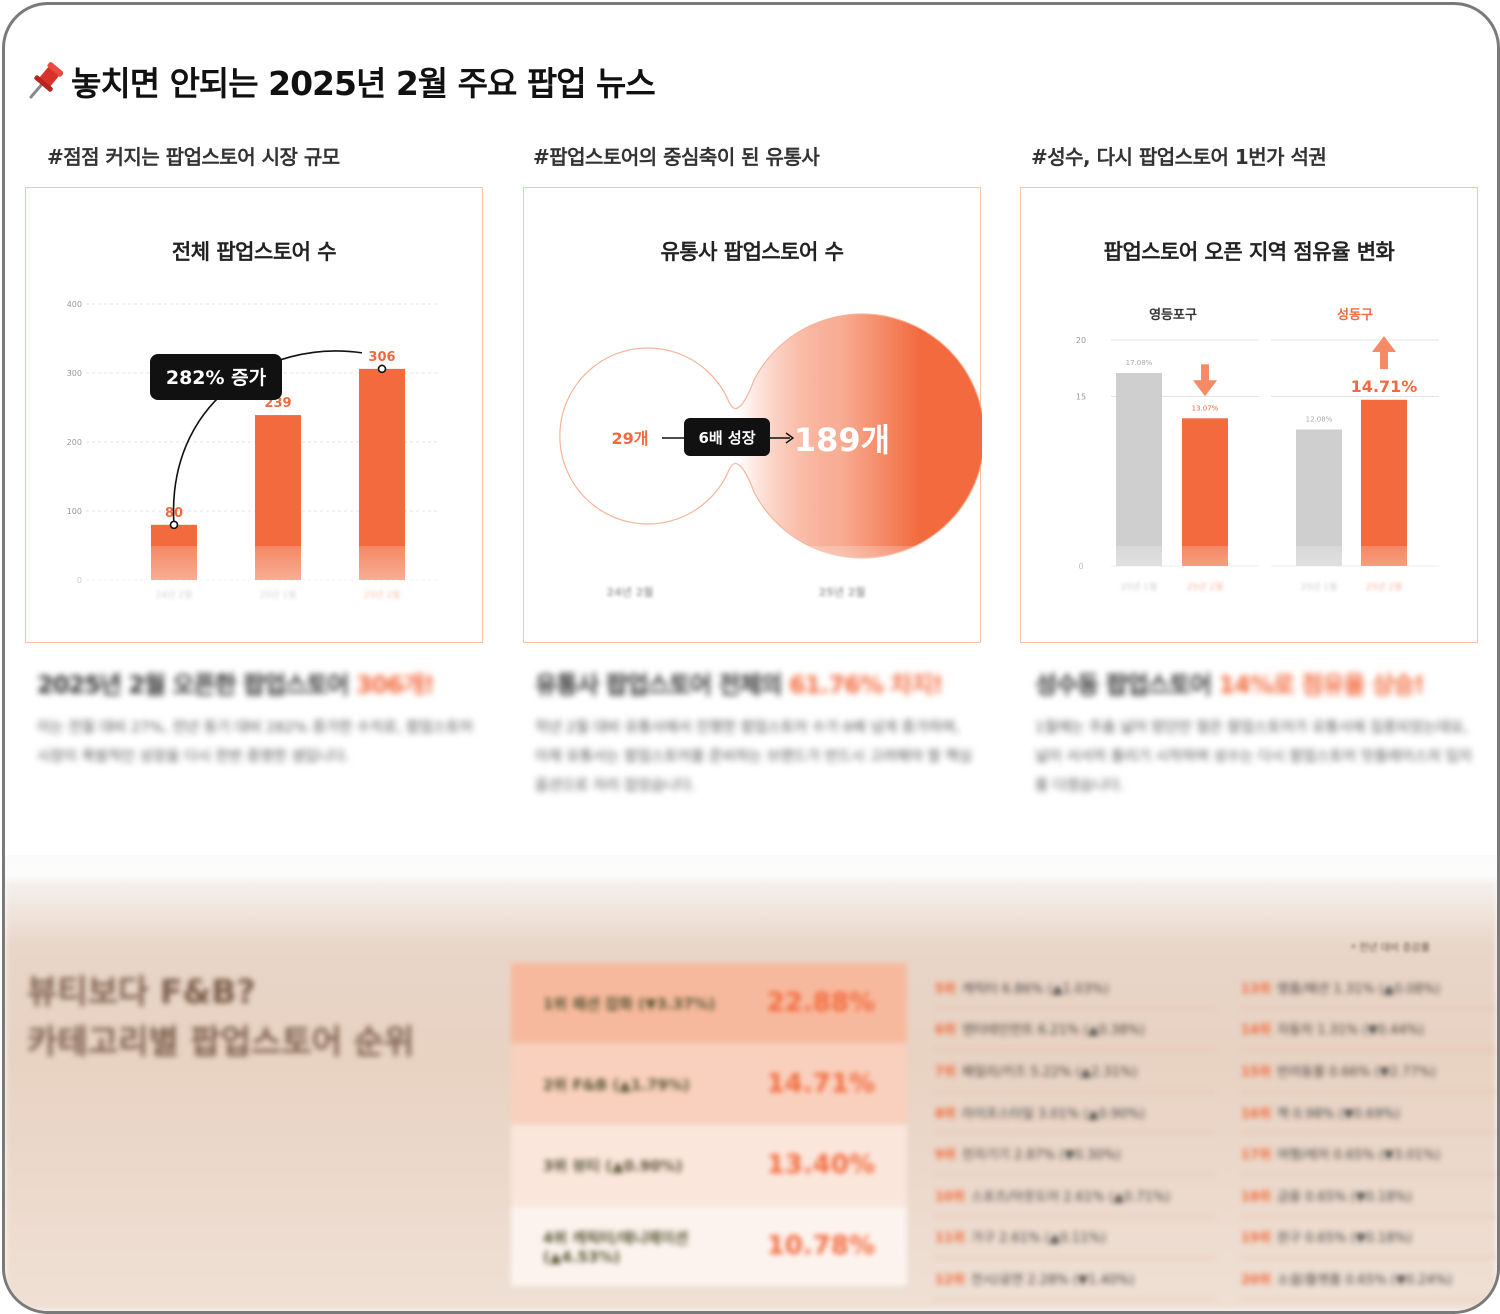 Image resolution: width=1500 pixels, height=1314 pixels. I want to click on rank-list-item: 5위 캐릭터 6.86% (▲1.03%), so click(1075, 988).